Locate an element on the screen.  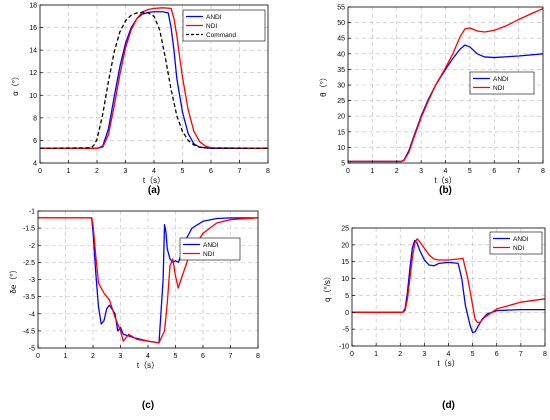
y-tick-label: 35 is located at coordinates (341, 70).